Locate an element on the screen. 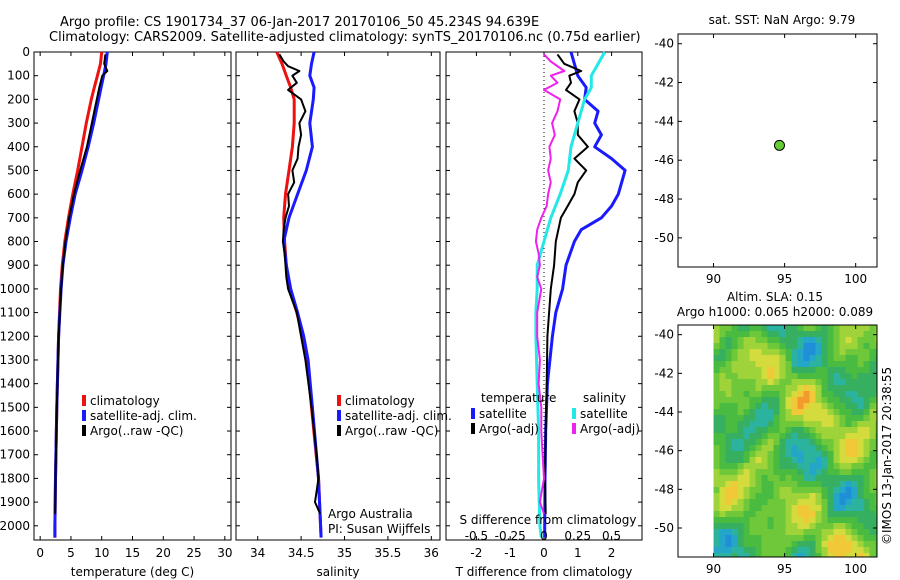 This screenshot has height=580, width=900. temperature-legend-label: Argo(..raw -QC) is located at coordinates (136, 431).